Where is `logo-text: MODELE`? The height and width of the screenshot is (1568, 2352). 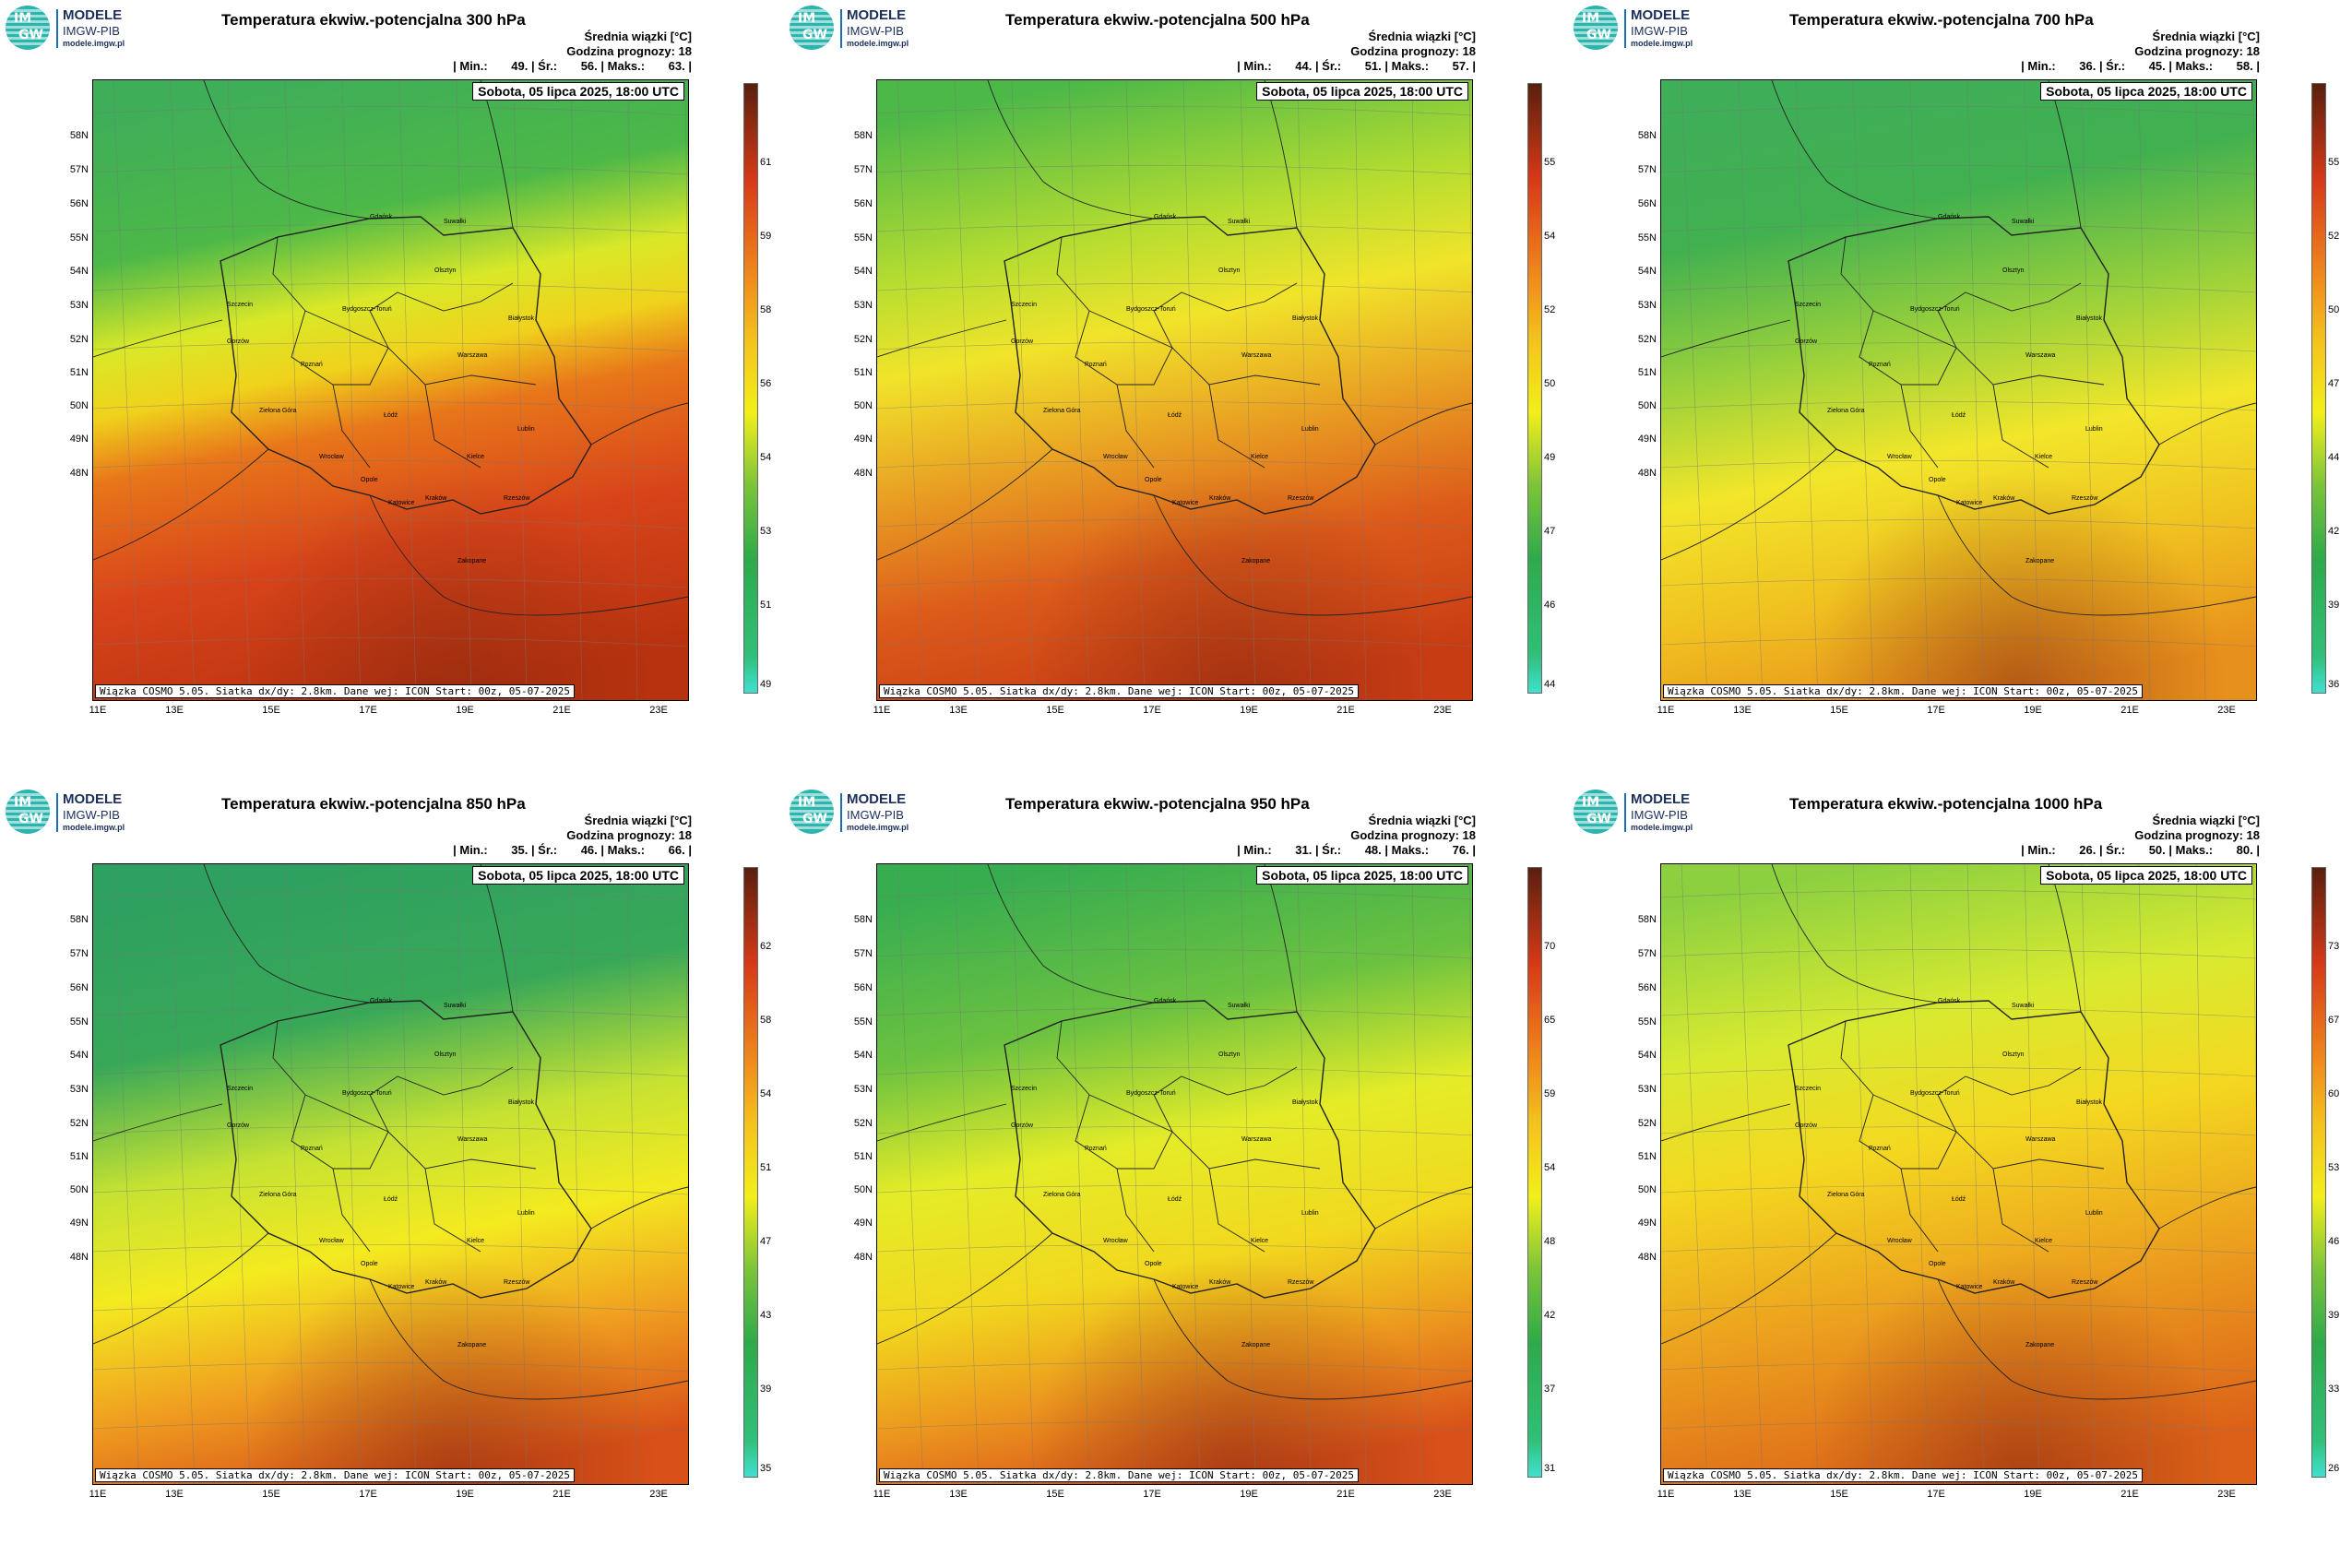 logo-text: MODELE is located at coordinates (93, 799).